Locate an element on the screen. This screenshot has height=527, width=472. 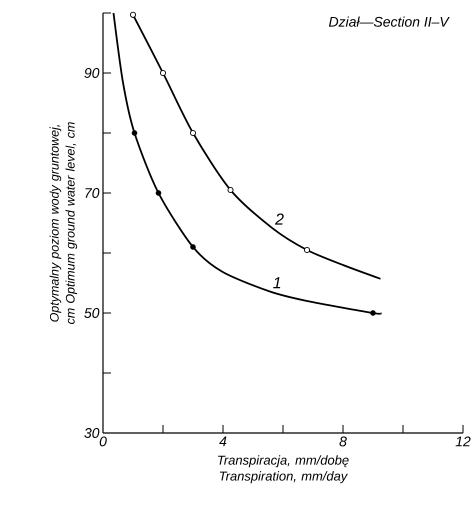
y-tick-label: 70 is located at coordinates (92, 193).